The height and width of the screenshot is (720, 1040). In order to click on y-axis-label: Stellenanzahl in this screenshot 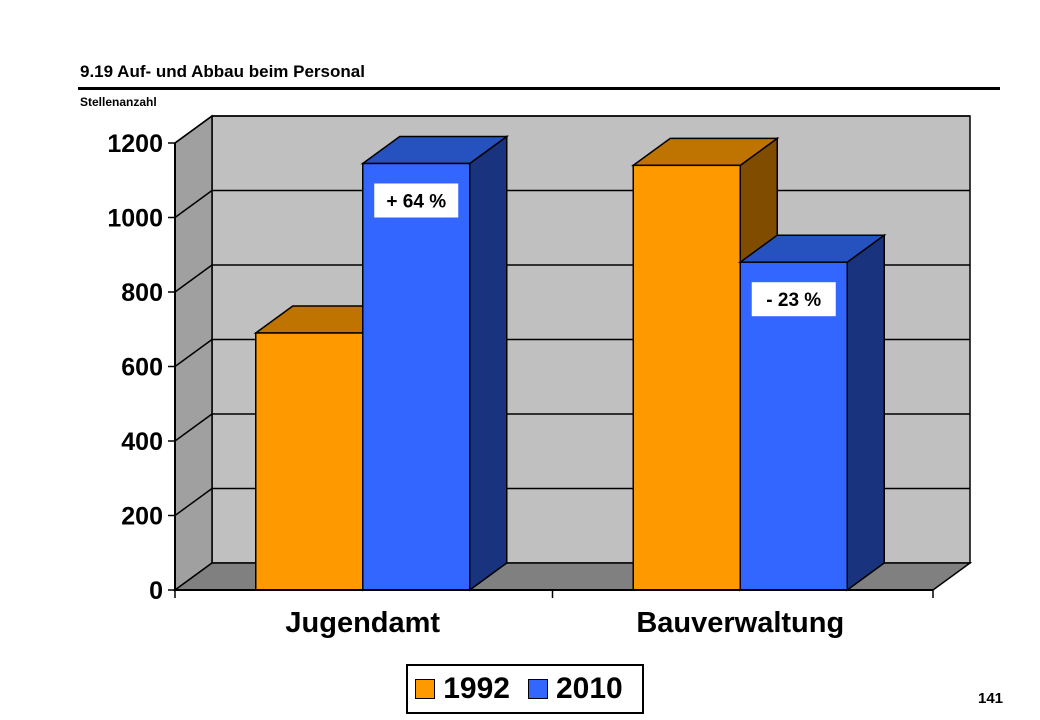, I will do `click(118, 102)`.